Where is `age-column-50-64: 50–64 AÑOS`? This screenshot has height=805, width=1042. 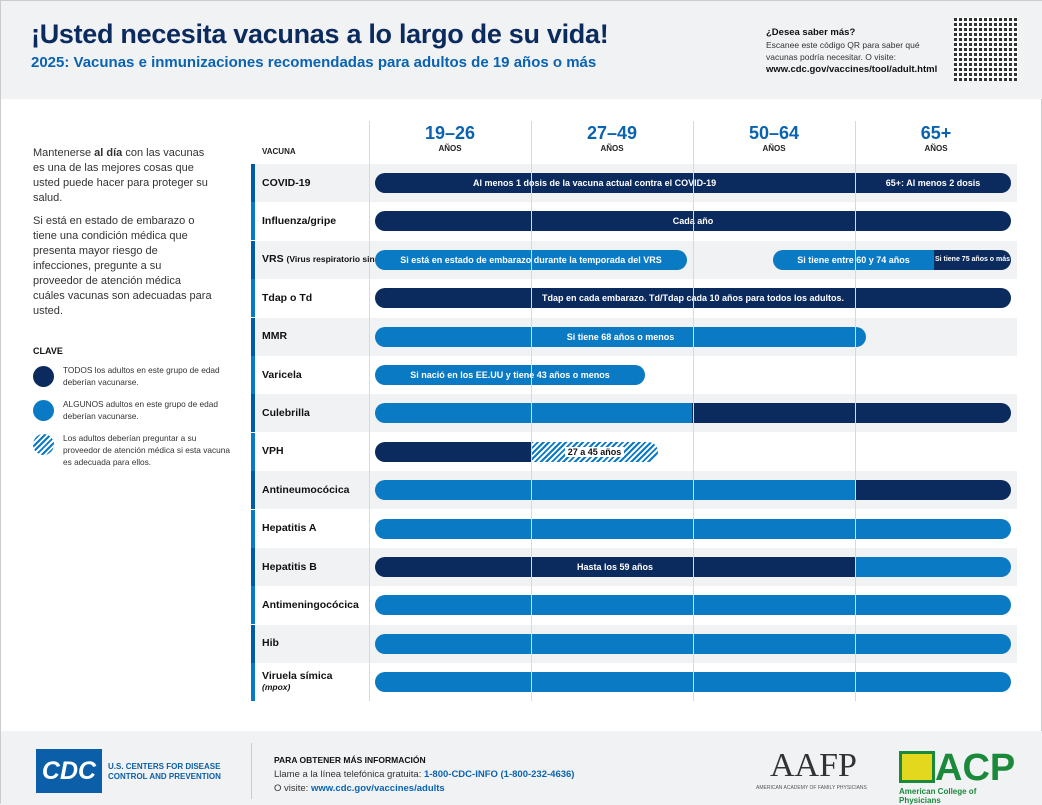 age-column-50-64: 50–64 AÑOS is located at coordinates (774, 138).